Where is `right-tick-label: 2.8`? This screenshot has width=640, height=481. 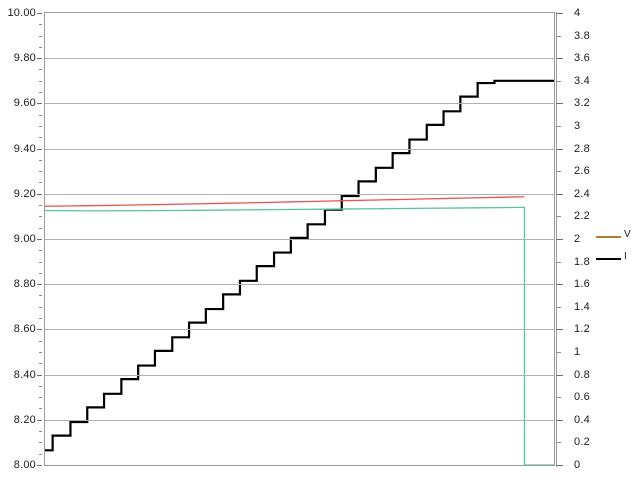
right-tick-label: 2.8 is located at coordinates (582, 148).